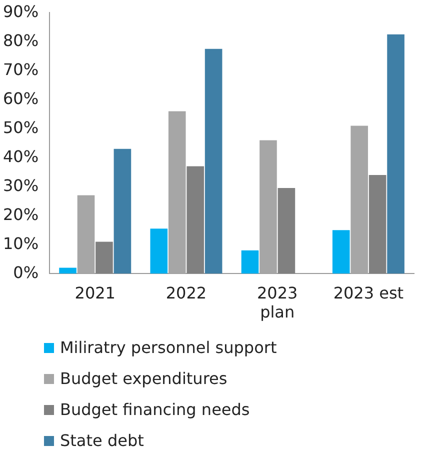 The image size is (422, 464). Describe the element at coordinates (21, 243) in the screenshot. I see `y-tick-label: 10%` at that location.